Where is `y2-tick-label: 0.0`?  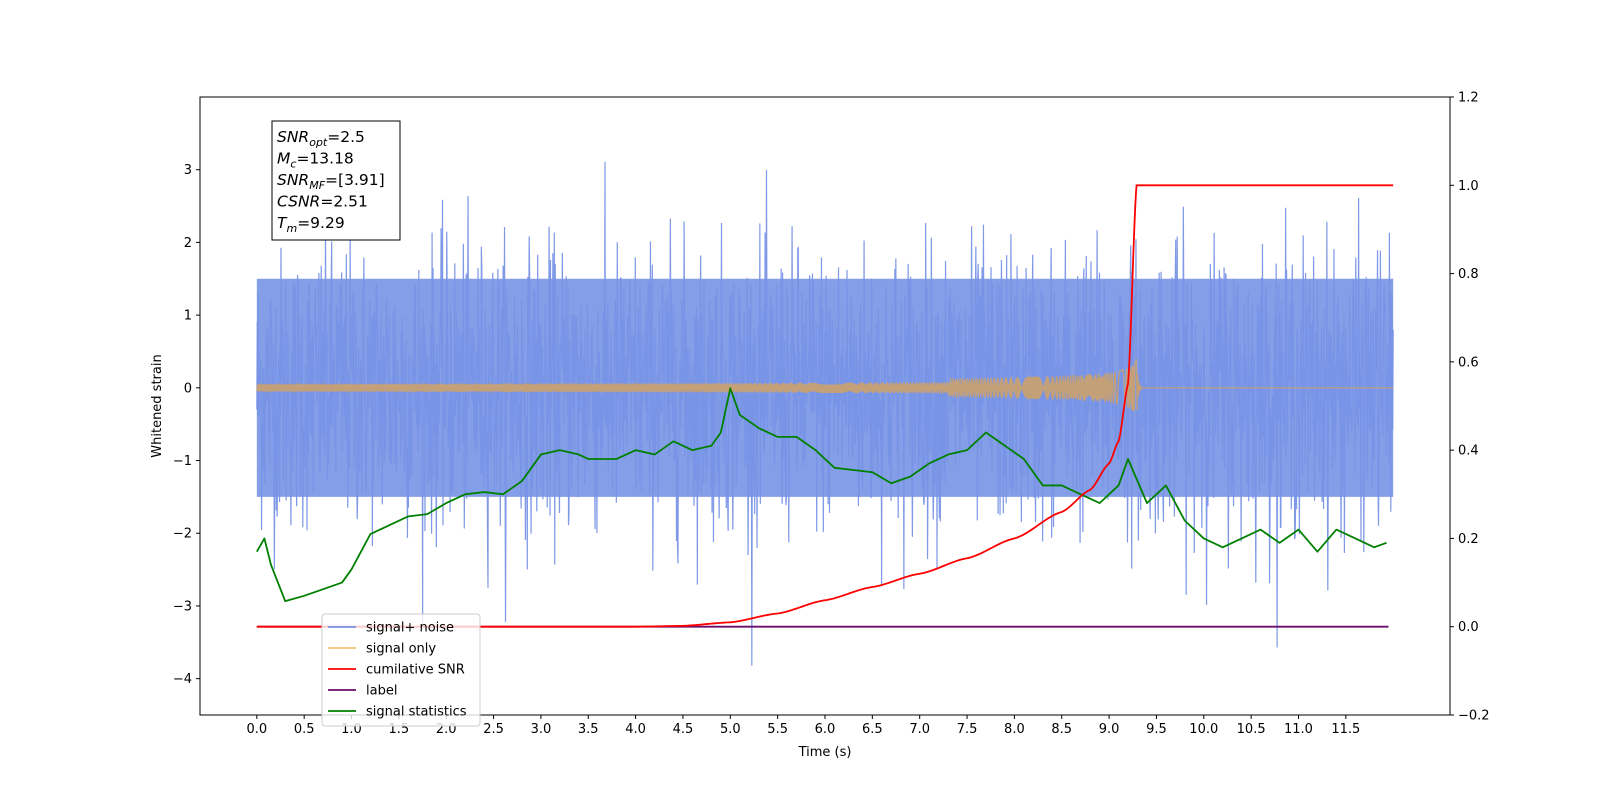
y2-tick-label: 0.0 is located at coordinates (1468, 627).